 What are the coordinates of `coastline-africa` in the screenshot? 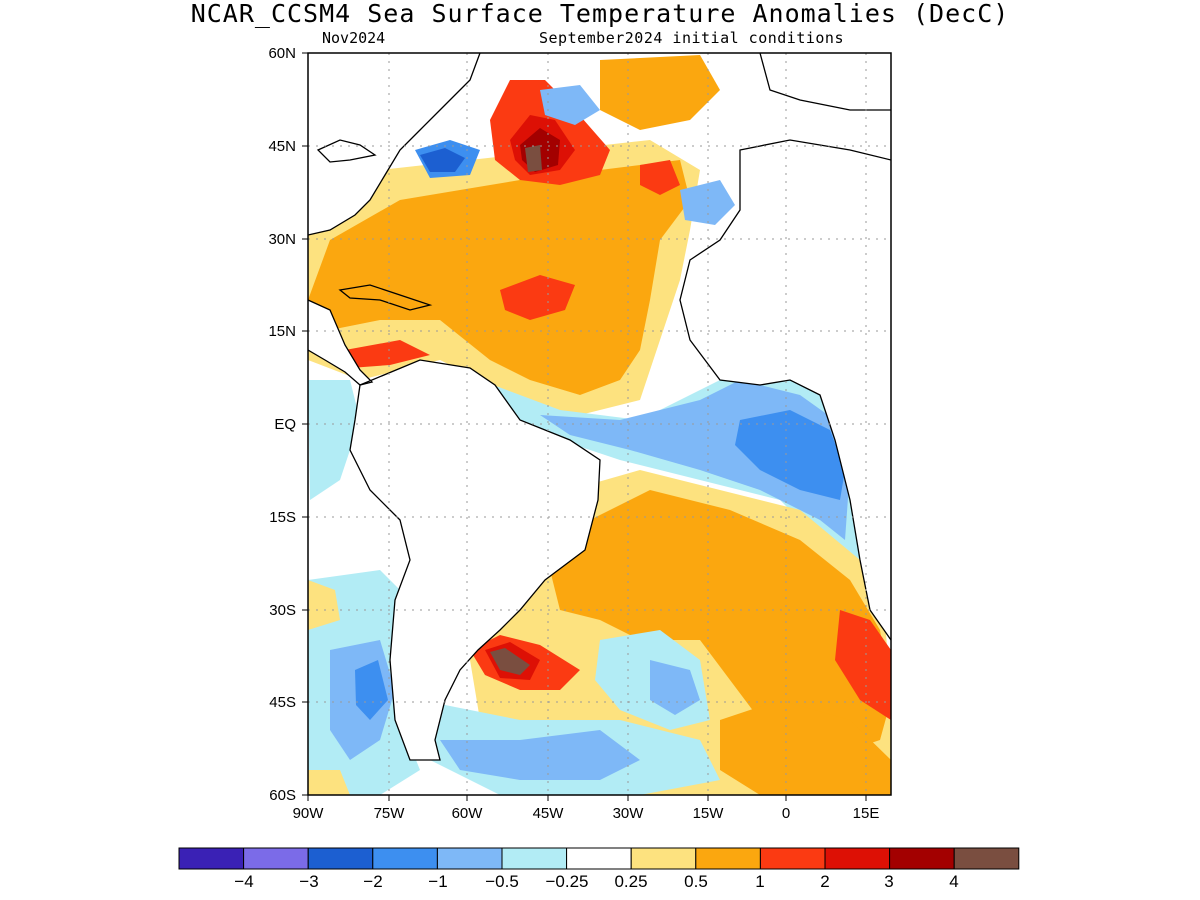 It's located at (785, 390).